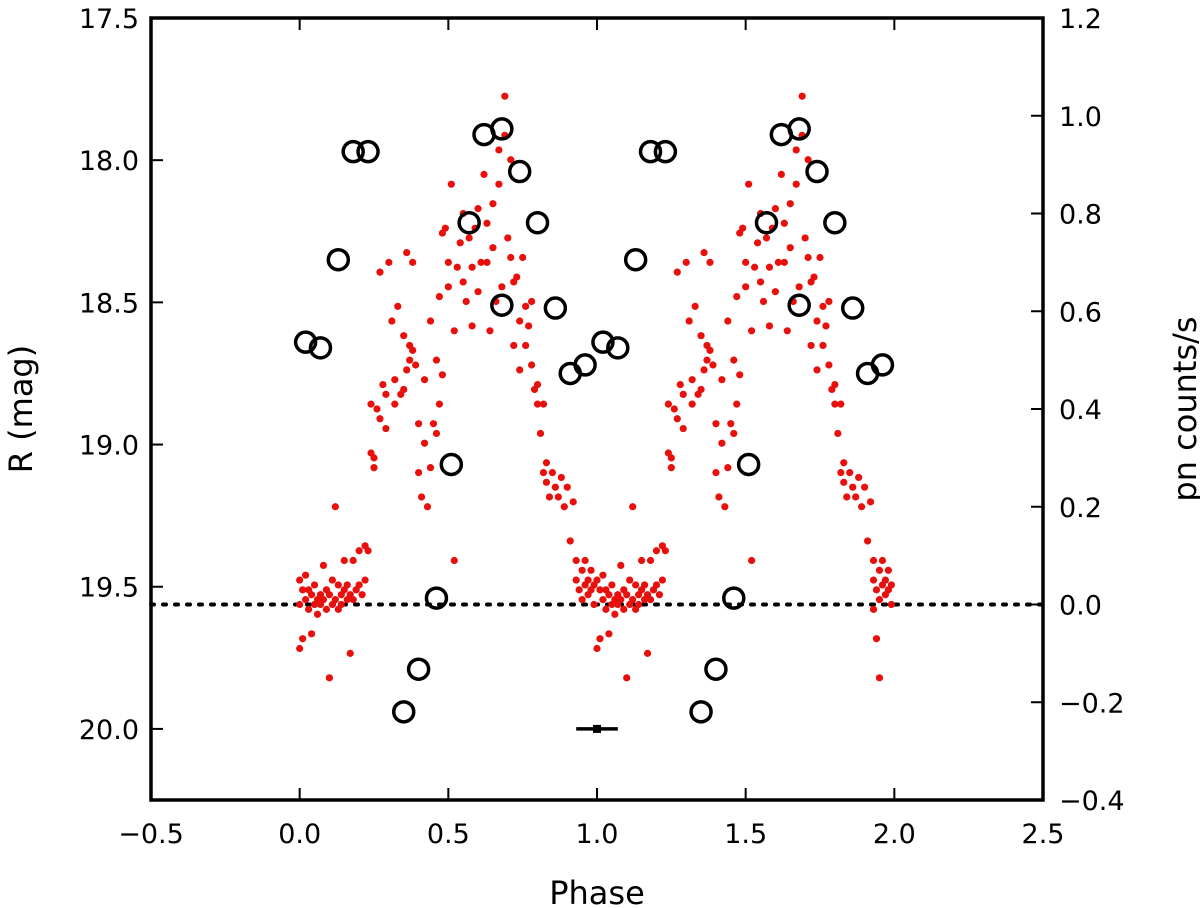 This screenshot has width=1200, height=908. I want to click on y-tick-label: 18.0, so click(109, 161).